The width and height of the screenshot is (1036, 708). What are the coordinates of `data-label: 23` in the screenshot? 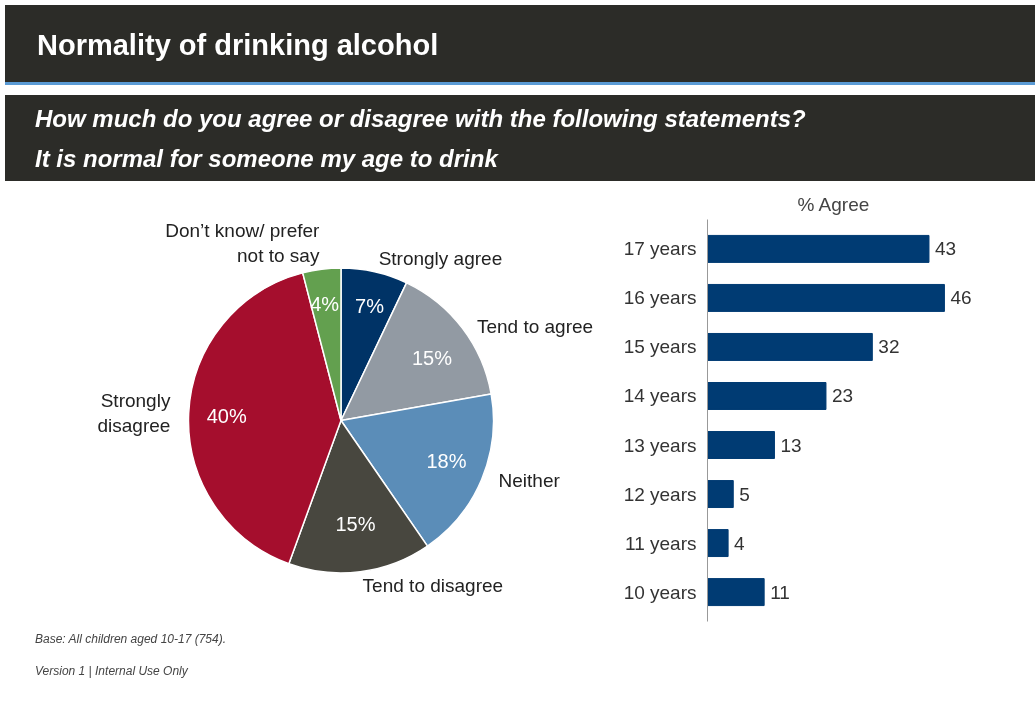 It's located at (842, 396).